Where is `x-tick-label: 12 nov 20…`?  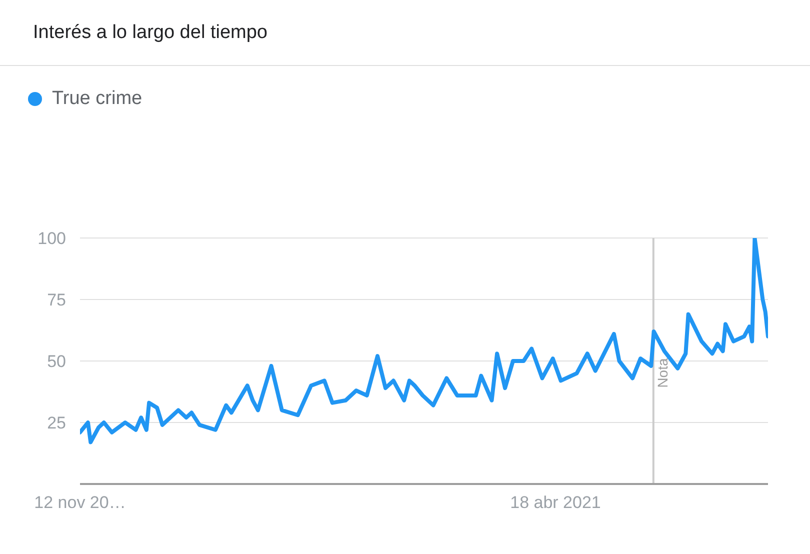 x-tick-label: 12 nov 20… is located at coordinates (80, 502).